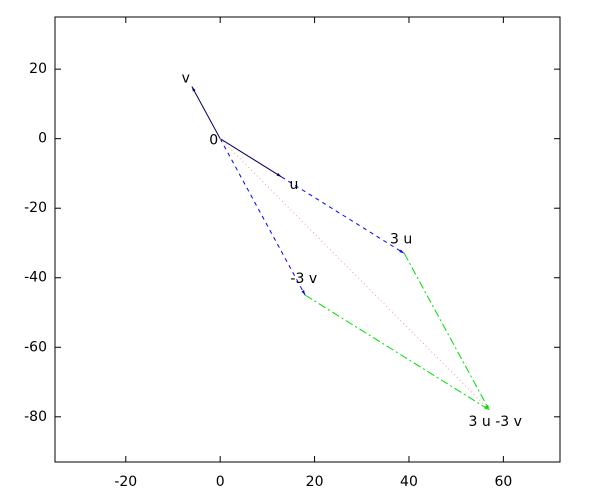 The height and width of the screenshot is (500, 600). What do you see at coordinates (125, 482) in the screenshot?
I see `x-tick-label: -20` at bounding box center [125, 482].